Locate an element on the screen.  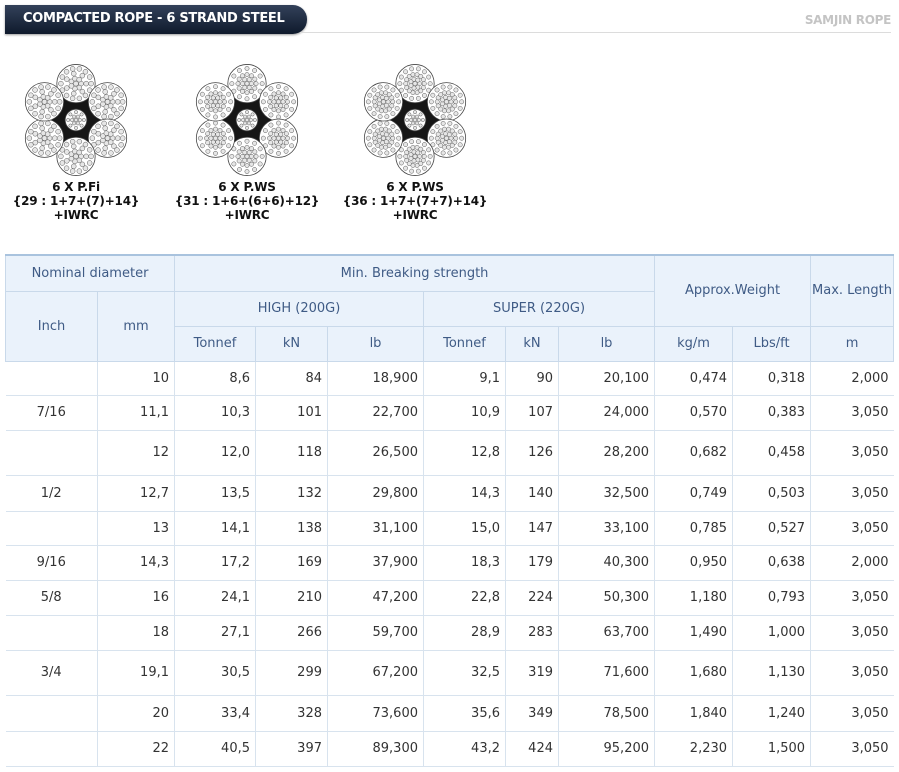
table-cell: 29,800 is located at coordinates (375, 493).